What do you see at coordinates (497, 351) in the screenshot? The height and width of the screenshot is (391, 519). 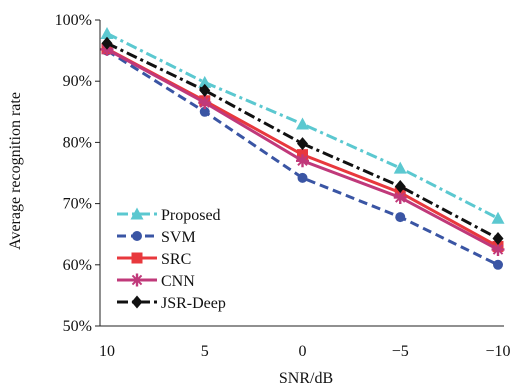 I see `x-tick-label: −10` at bounding box center [497, 351].